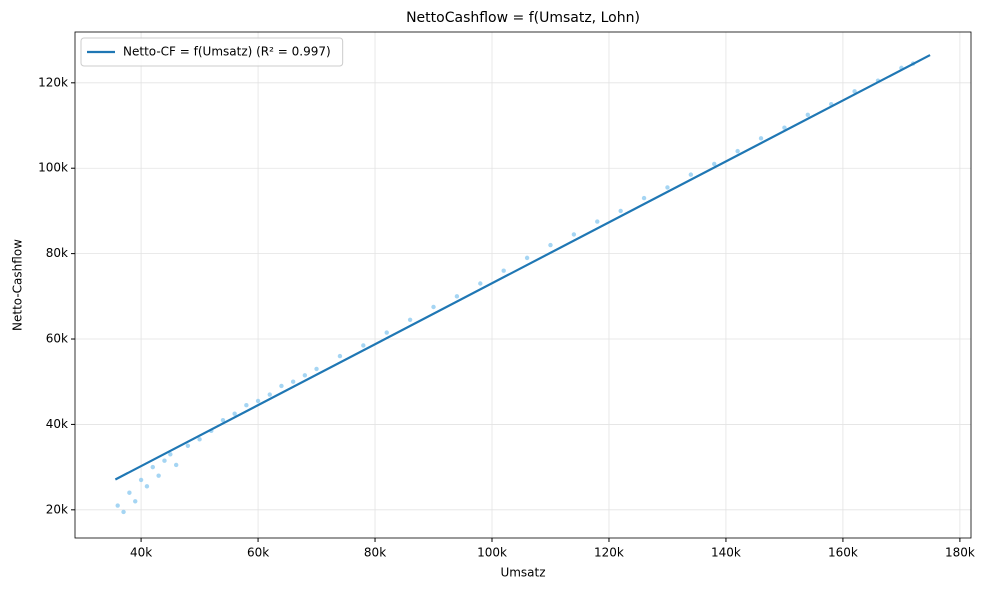  What do you see at coordinates (258, 553) in the screenshot?
I see `x-tick-label: 60k` at bounding box center [258, 553].